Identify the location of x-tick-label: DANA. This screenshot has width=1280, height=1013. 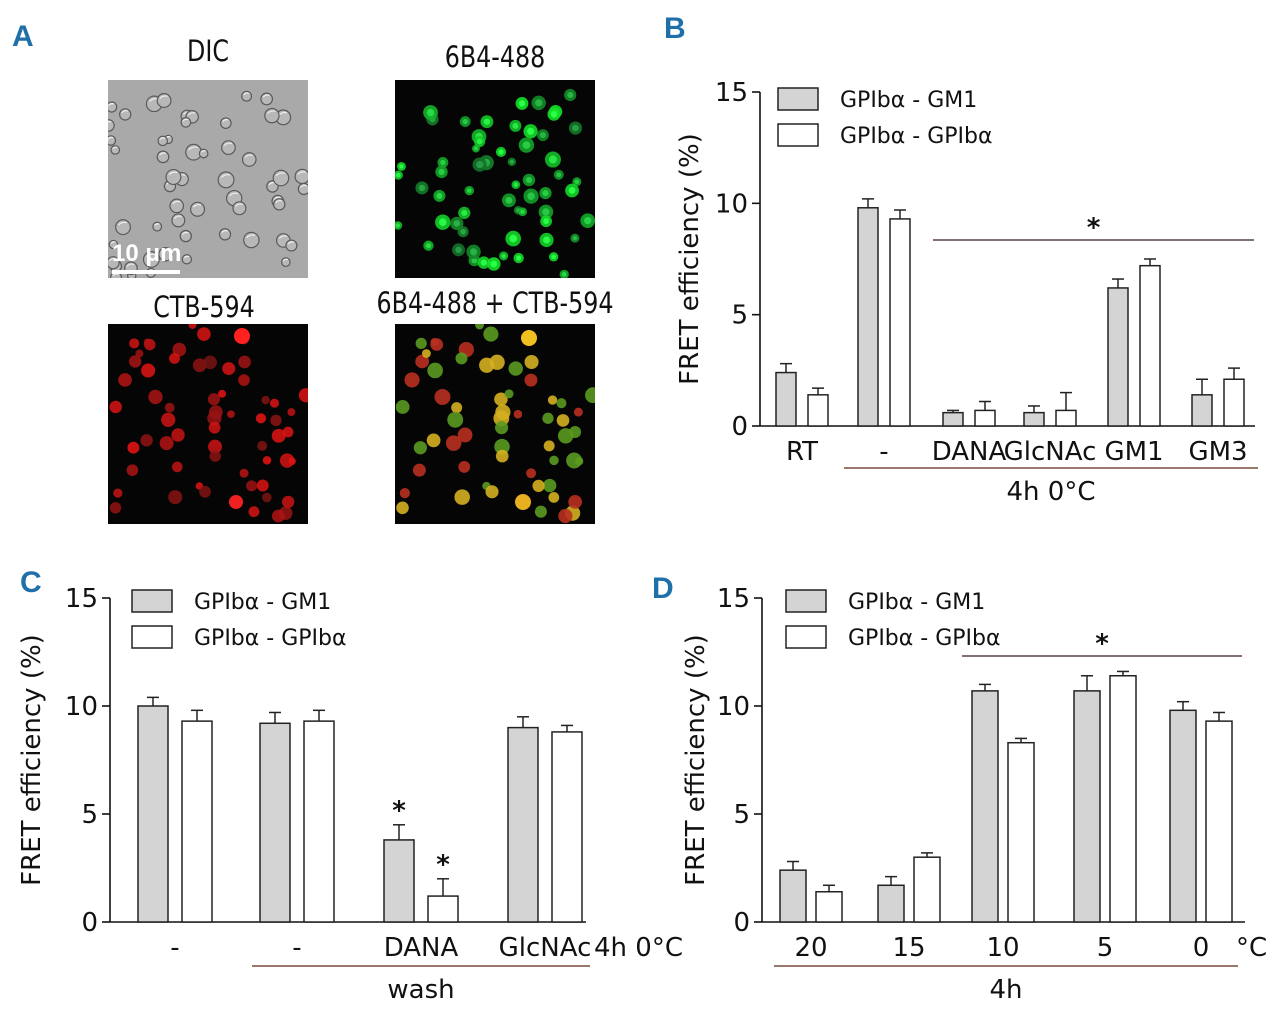
(421, 948).